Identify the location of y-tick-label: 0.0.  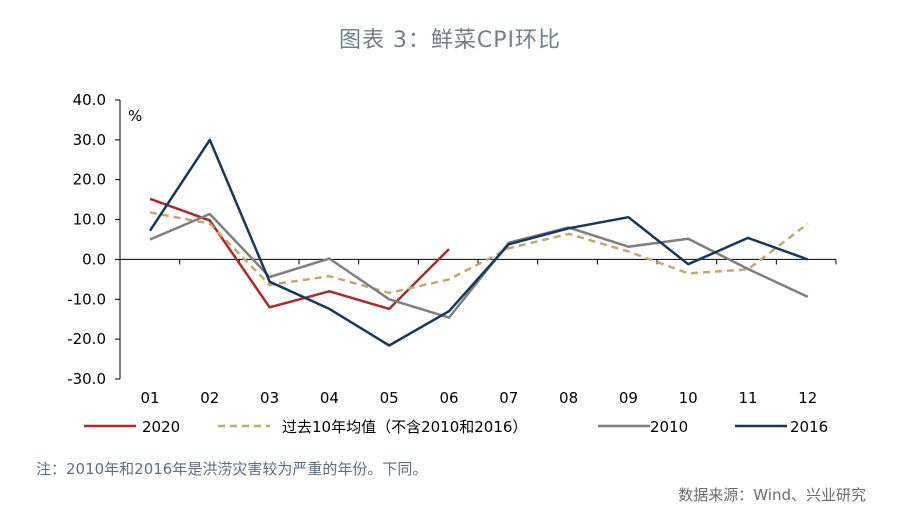
(94, 259).